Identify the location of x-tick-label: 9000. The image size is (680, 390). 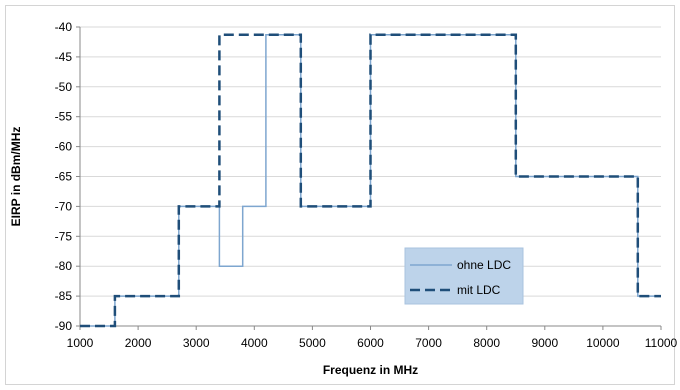
(544, 343).